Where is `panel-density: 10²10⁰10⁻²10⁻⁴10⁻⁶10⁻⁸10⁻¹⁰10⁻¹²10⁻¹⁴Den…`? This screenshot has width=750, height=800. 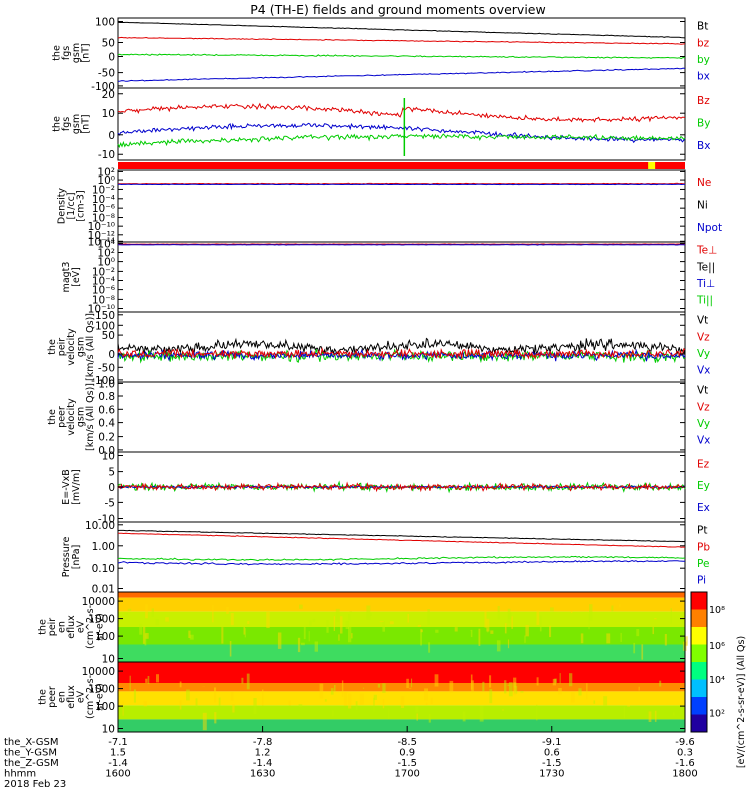
panel-density: 10²10⁰10⁻²10⁻⁴10⁻⁶10⁻⁸10⁻¹⁰10⁻¹²10⁻¹⁴Den… is located at coordinates (390, 207).